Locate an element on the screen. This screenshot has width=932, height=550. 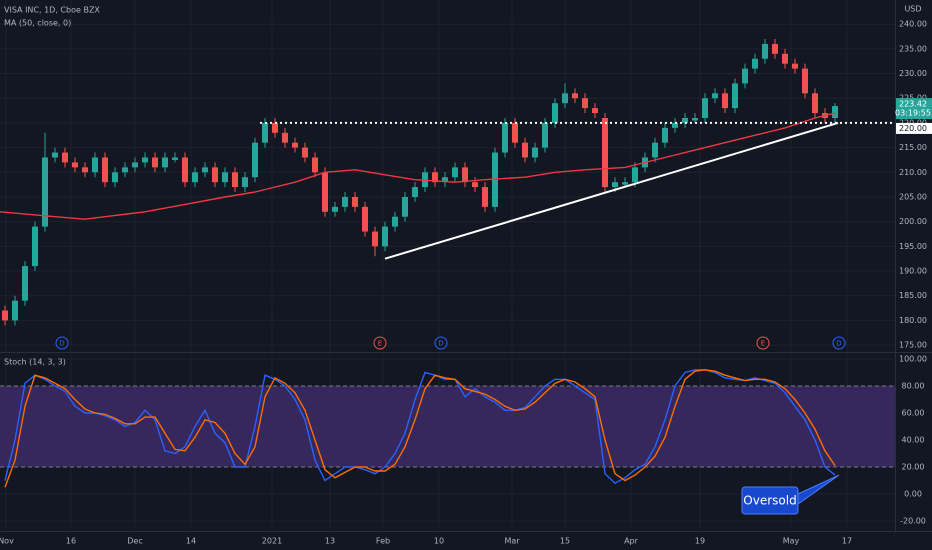
ma-legend: MA (50, close, 0) is located at coordinates (37, 23).